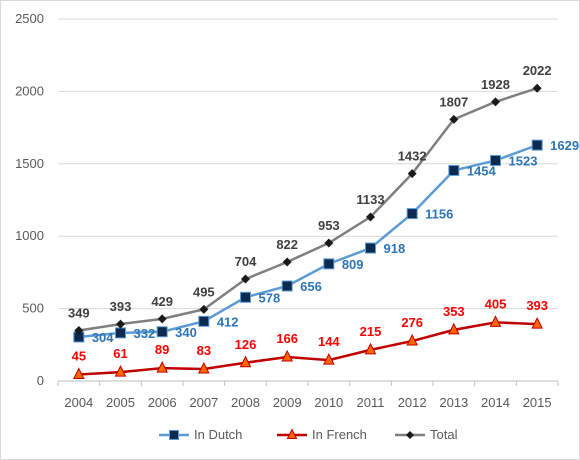  What do you see at coordinates (162, 366) in the screenshot?
I see `data-point-in-french-2006` at bounding box center [162, 366].